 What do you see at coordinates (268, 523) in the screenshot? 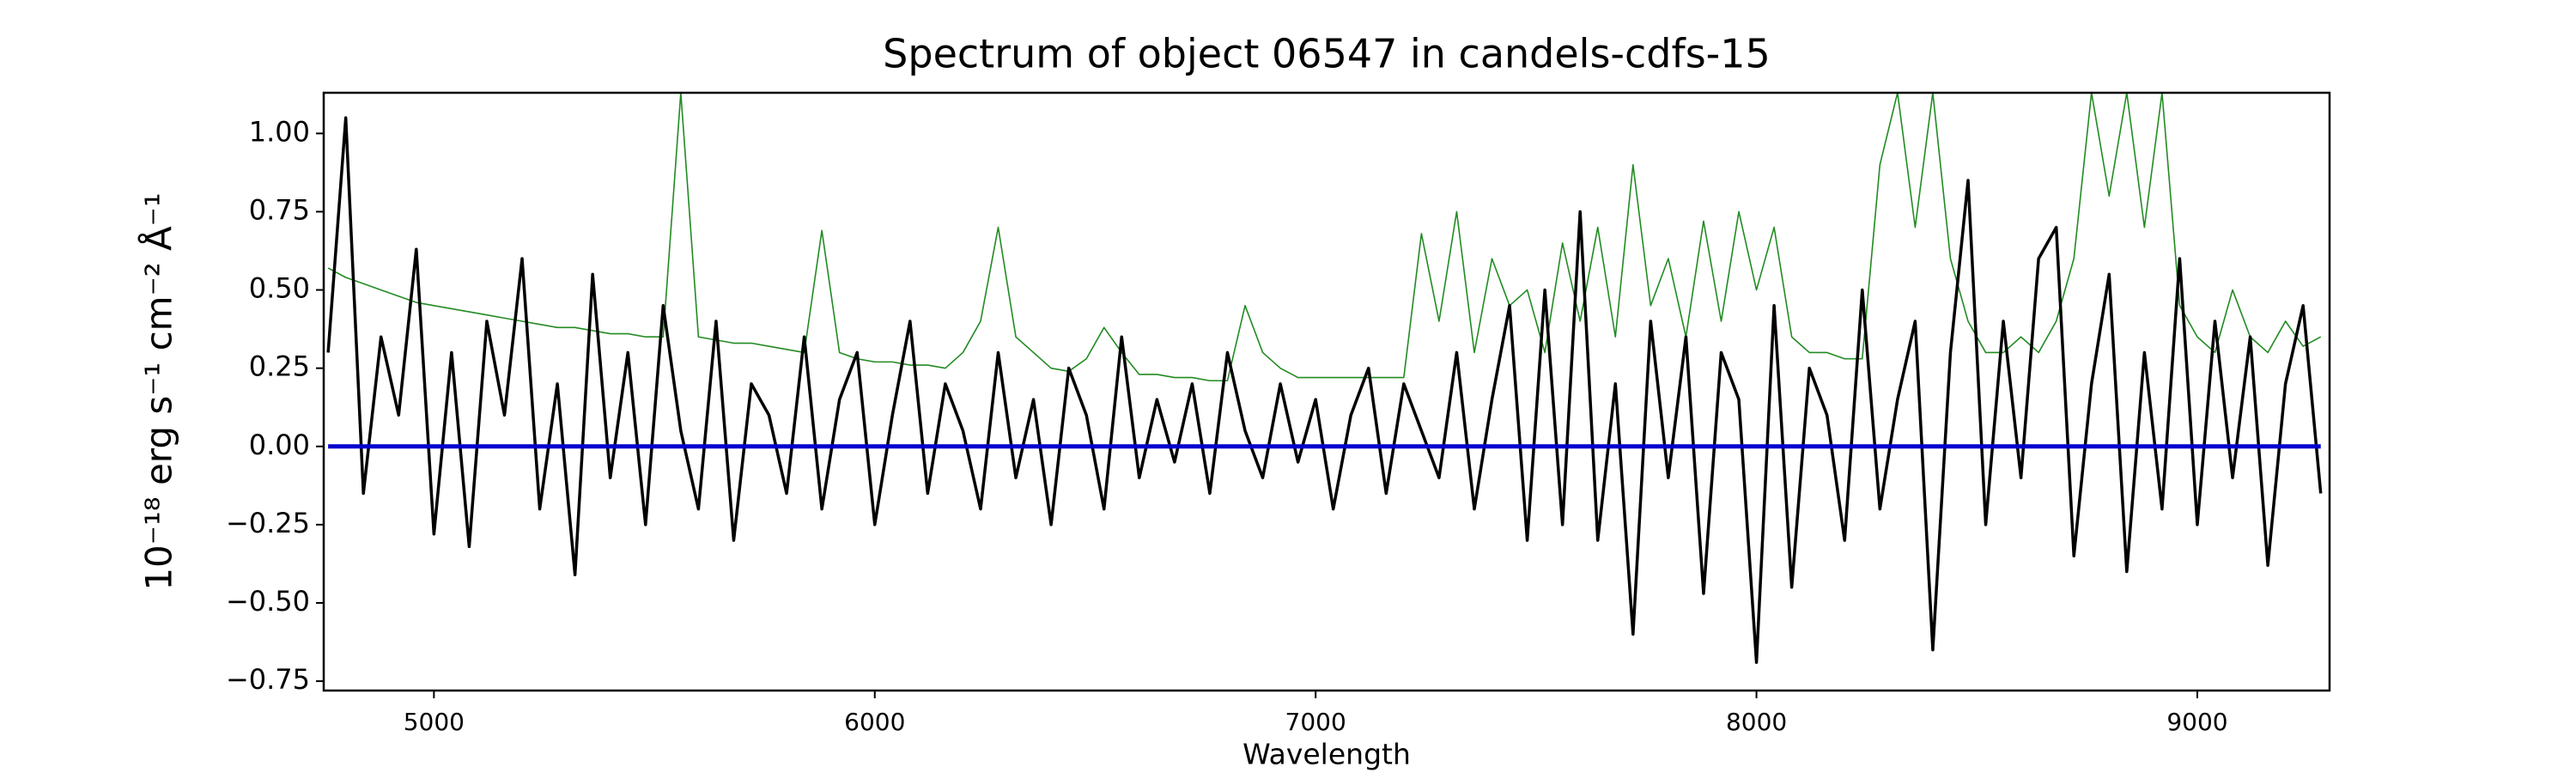
I see `y-tick-label: −0.25` at bounding box center [268, 523].